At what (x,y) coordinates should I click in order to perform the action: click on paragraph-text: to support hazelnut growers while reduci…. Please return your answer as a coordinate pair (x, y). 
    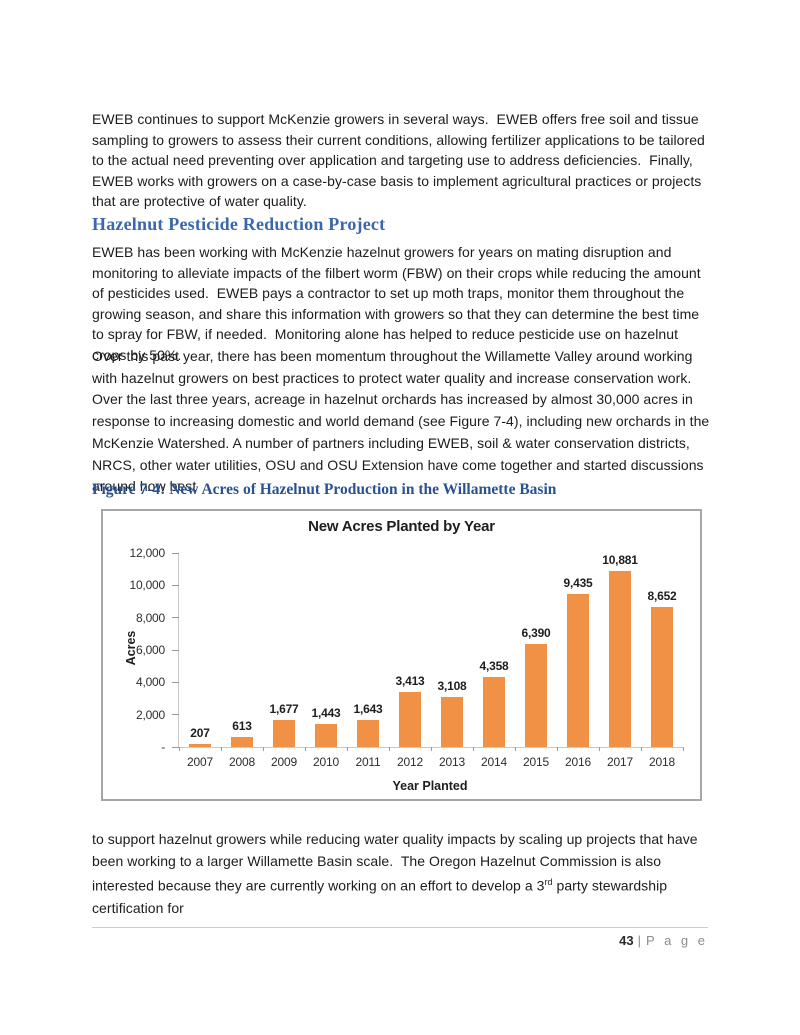
    Looking at the image, I should click on (397, 863).